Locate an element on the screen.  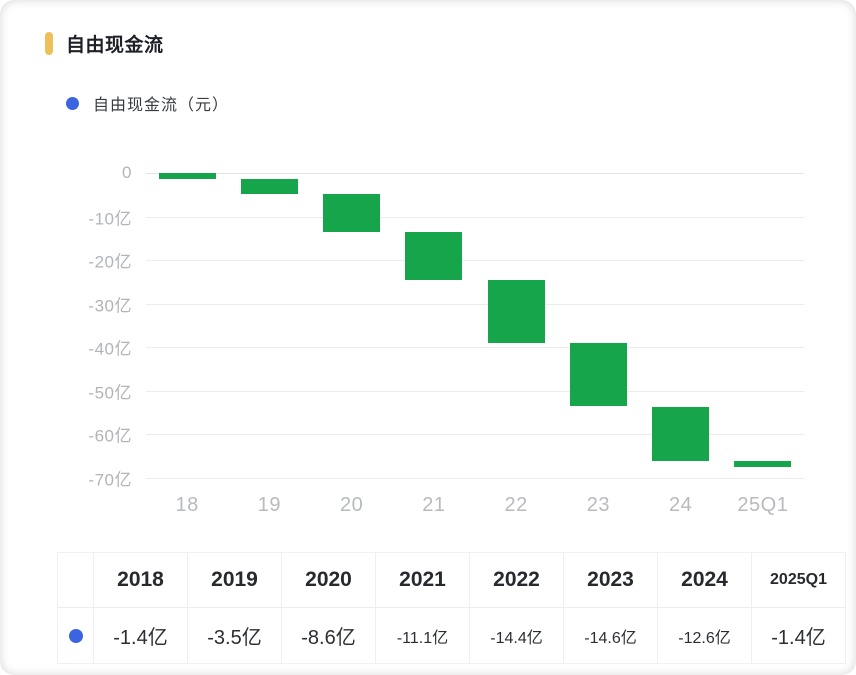
series-legend-label: 自由现金流（元） is located at coordinates (161, 105).